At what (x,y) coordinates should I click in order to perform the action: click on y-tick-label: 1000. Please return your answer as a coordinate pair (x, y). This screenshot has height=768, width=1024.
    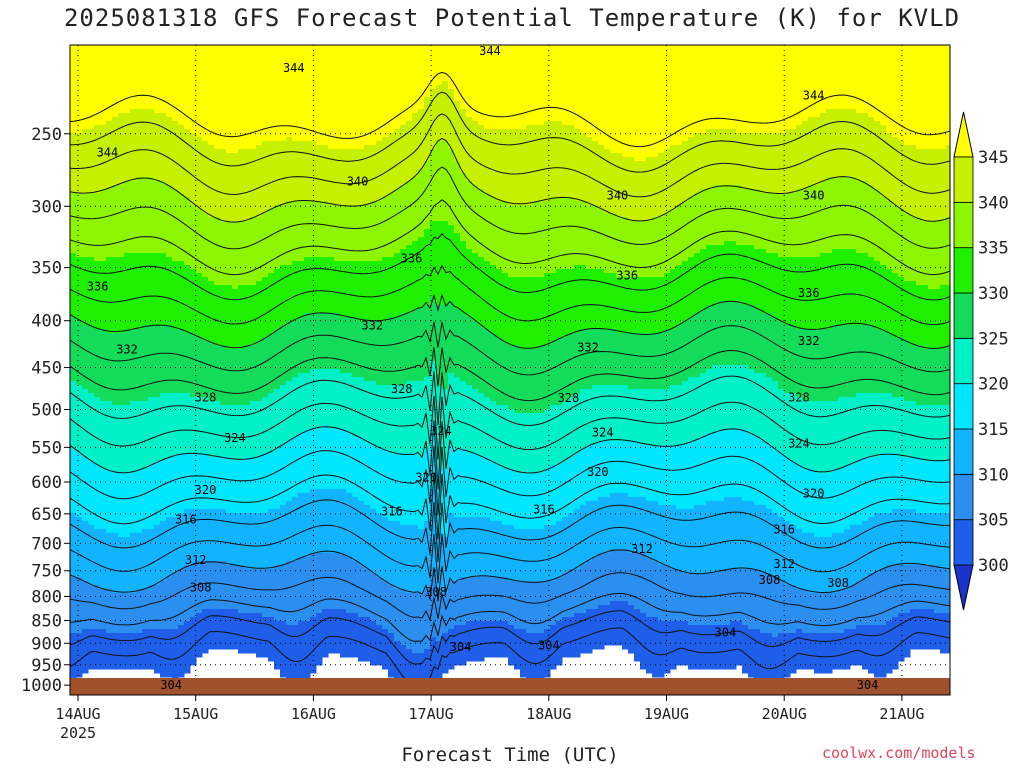
    Looking at the image, I should click on (41, 686).